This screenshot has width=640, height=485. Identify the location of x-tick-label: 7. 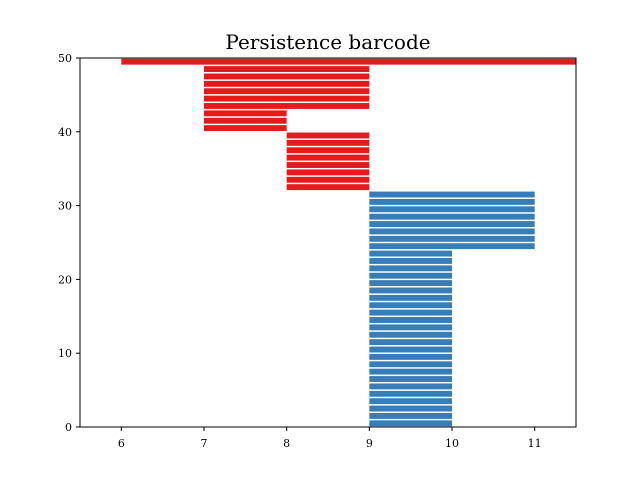
(204, 443).